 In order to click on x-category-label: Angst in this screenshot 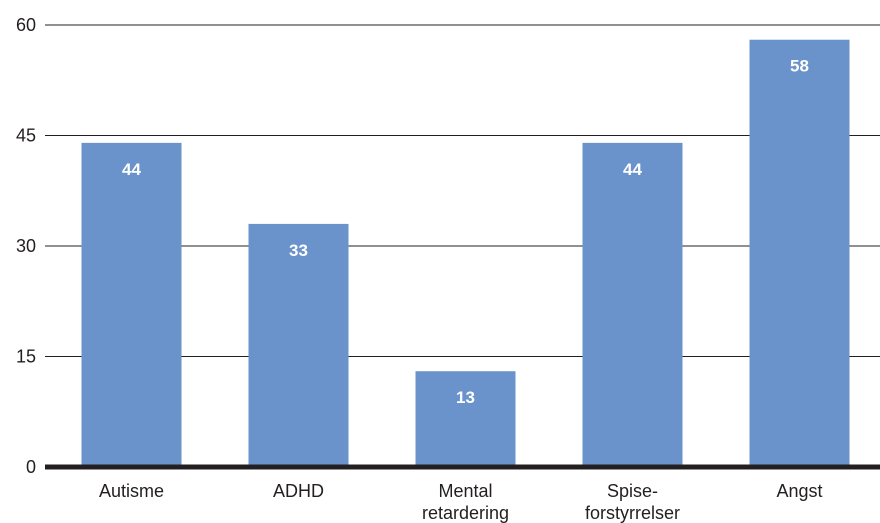, I will do `click(799, 491)`.